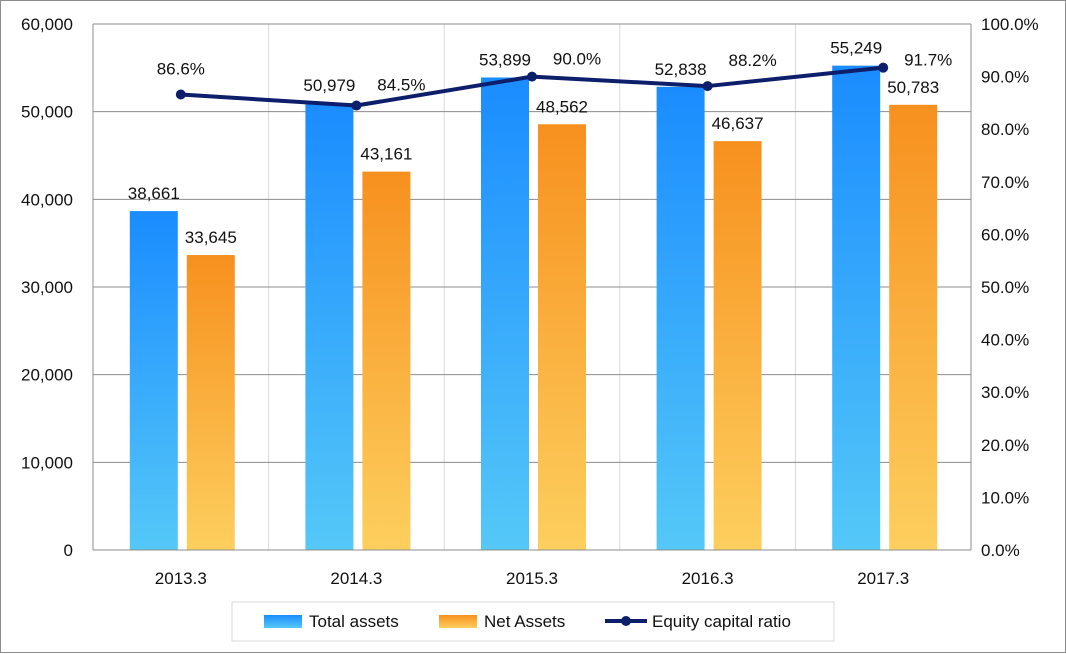  Describe the element at coordinates (721, 621) in the screenshot. I see `legend-label-equity-ratio: Equity capital ratio` at that location.